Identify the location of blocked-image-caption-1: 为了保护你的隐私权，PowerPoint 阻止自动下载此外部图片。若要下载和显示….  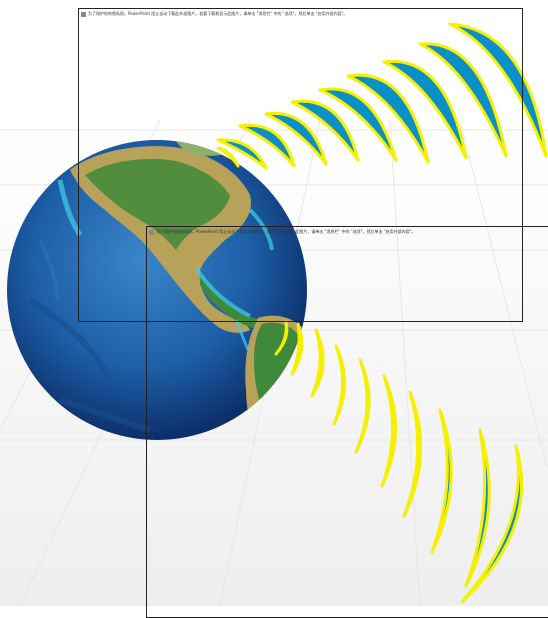
(300, 14).